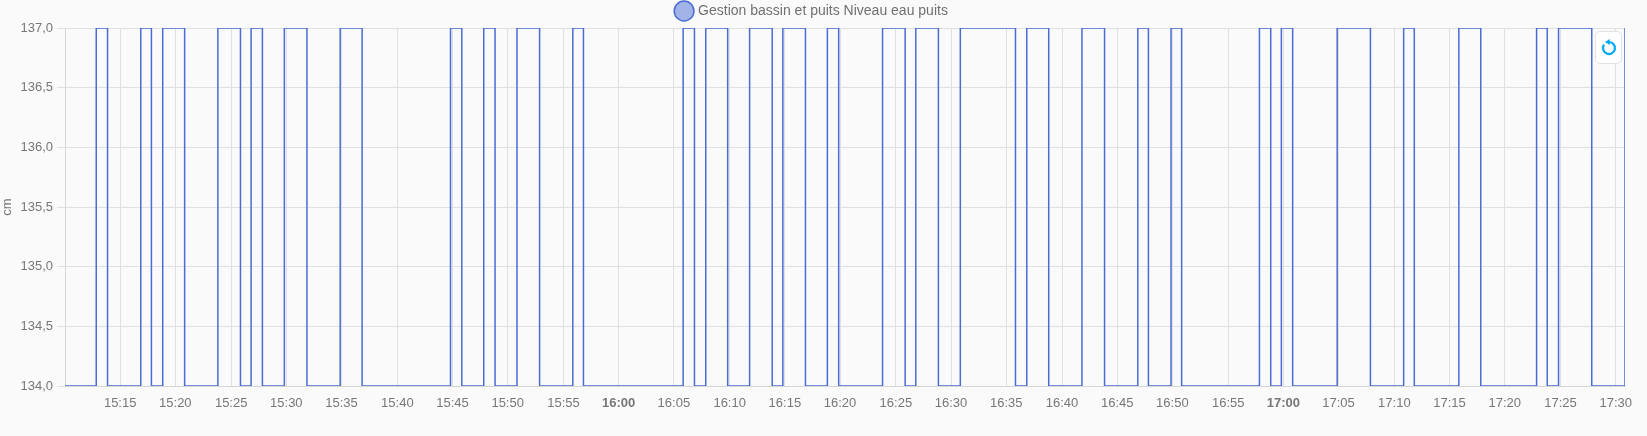 This screenshot has height=436, width=1647. I want to click on x-tick-label: 15:40, so click(397, 403).